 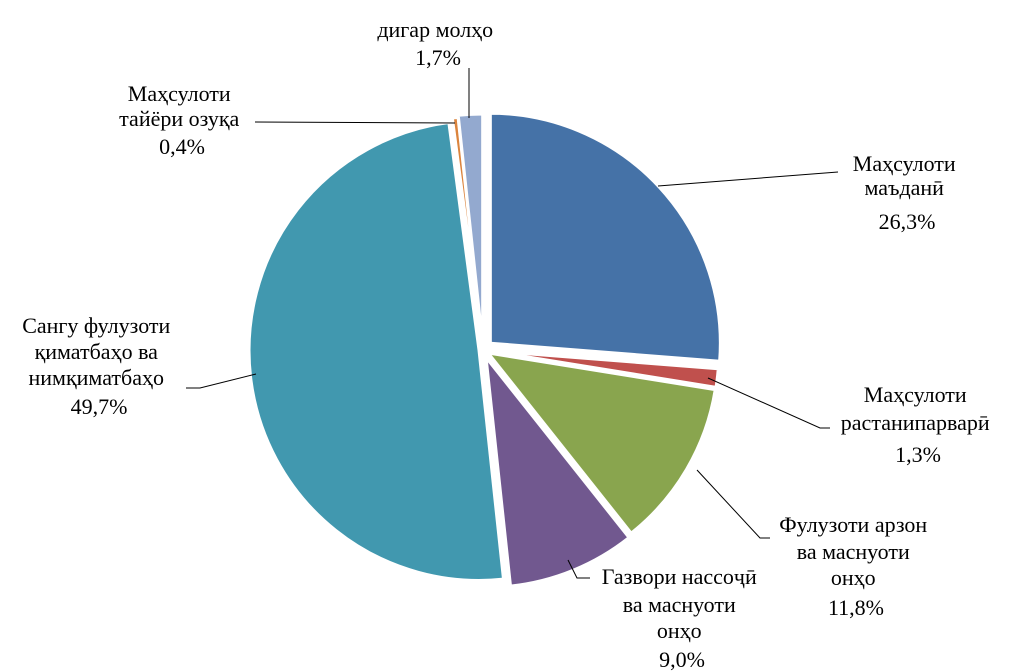 What do you see at coordinates (182, 120) in the screenshot?
I see `label-prepared-food: Маҳсулоти тайёри озуқа 0,4%` at bounding box center [182, 120].